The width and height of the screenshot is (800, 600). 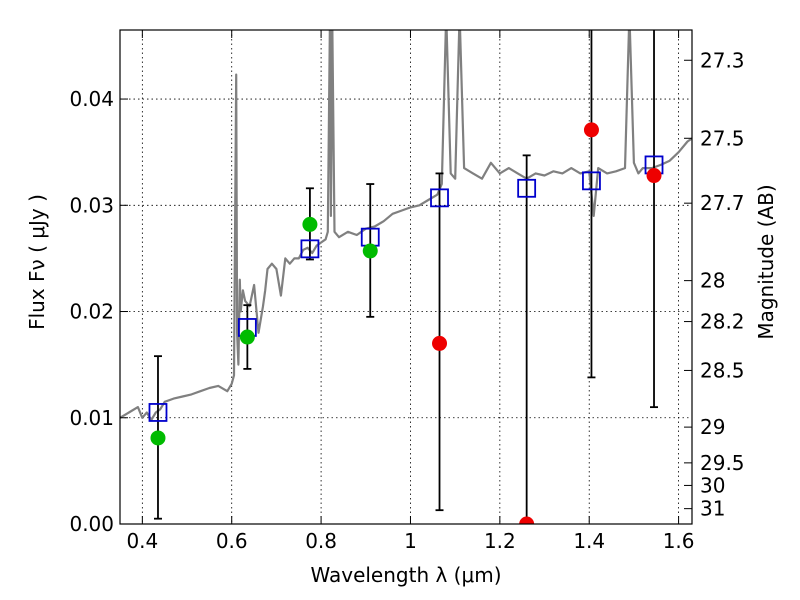 What do you see at coordinates (91, 418) in the screenshot?
I see `y-tick-label: 0.01` at bounding box center [91, 418].